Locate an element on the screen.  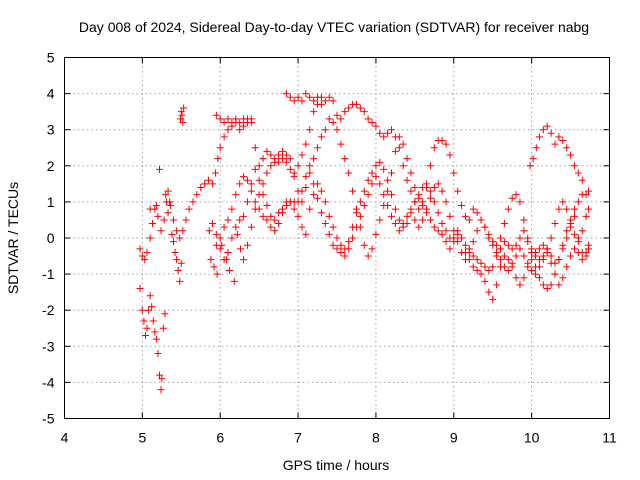
y-tick-label: 1 is located at coordinates (51, 202).